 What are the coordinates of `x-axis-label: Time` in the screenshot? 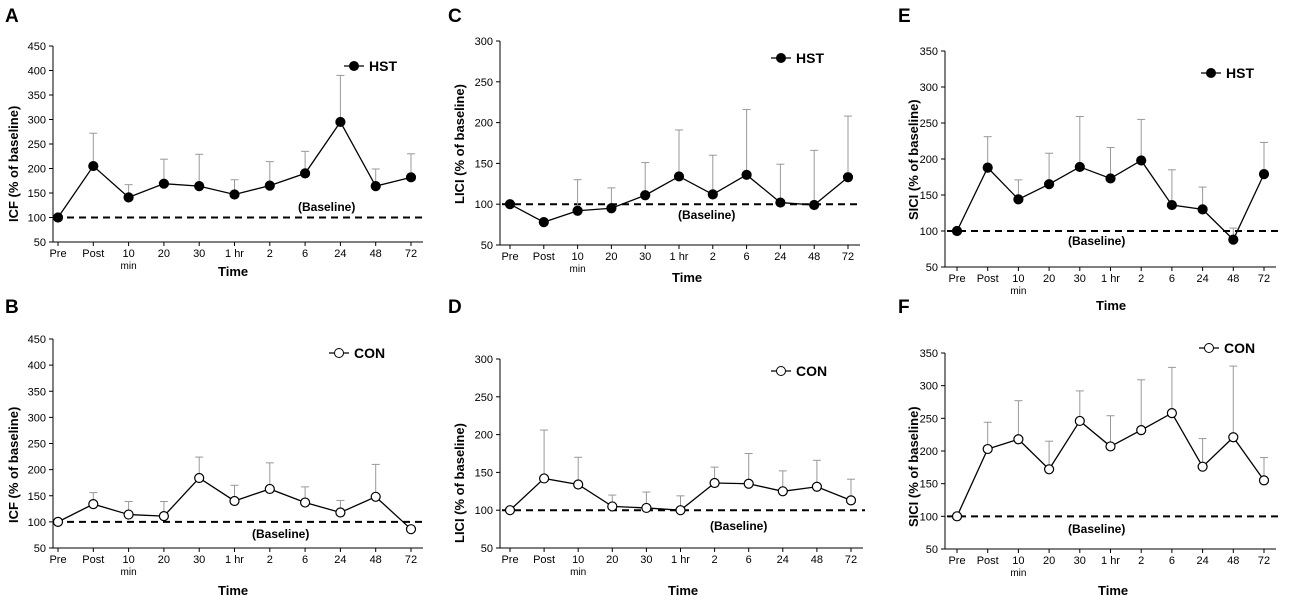 It's located at (687, 277).